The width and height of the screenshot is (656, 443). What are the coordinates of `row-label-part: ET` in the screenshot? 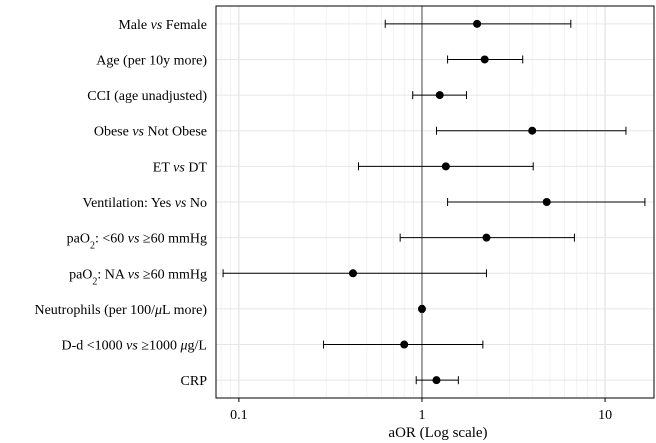 It's located at (163, 167).